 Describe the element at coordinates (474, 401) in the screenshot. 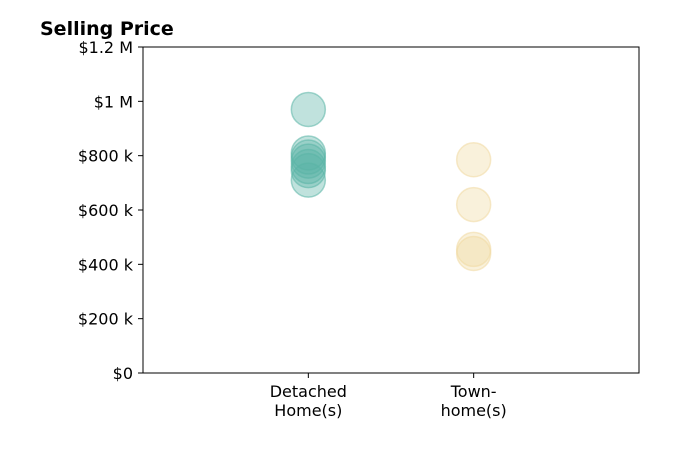

I see `x-tick-label: Town-home(s)` at that location.